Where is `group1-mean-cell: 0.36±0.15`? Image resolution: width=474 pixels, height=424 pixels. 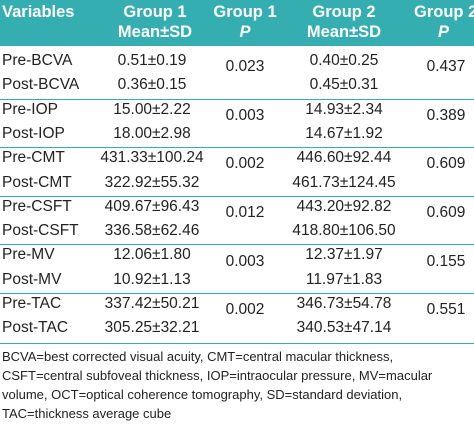
group1-mean-cell: 0.36±0.15 is located at coordinates (152, 85).